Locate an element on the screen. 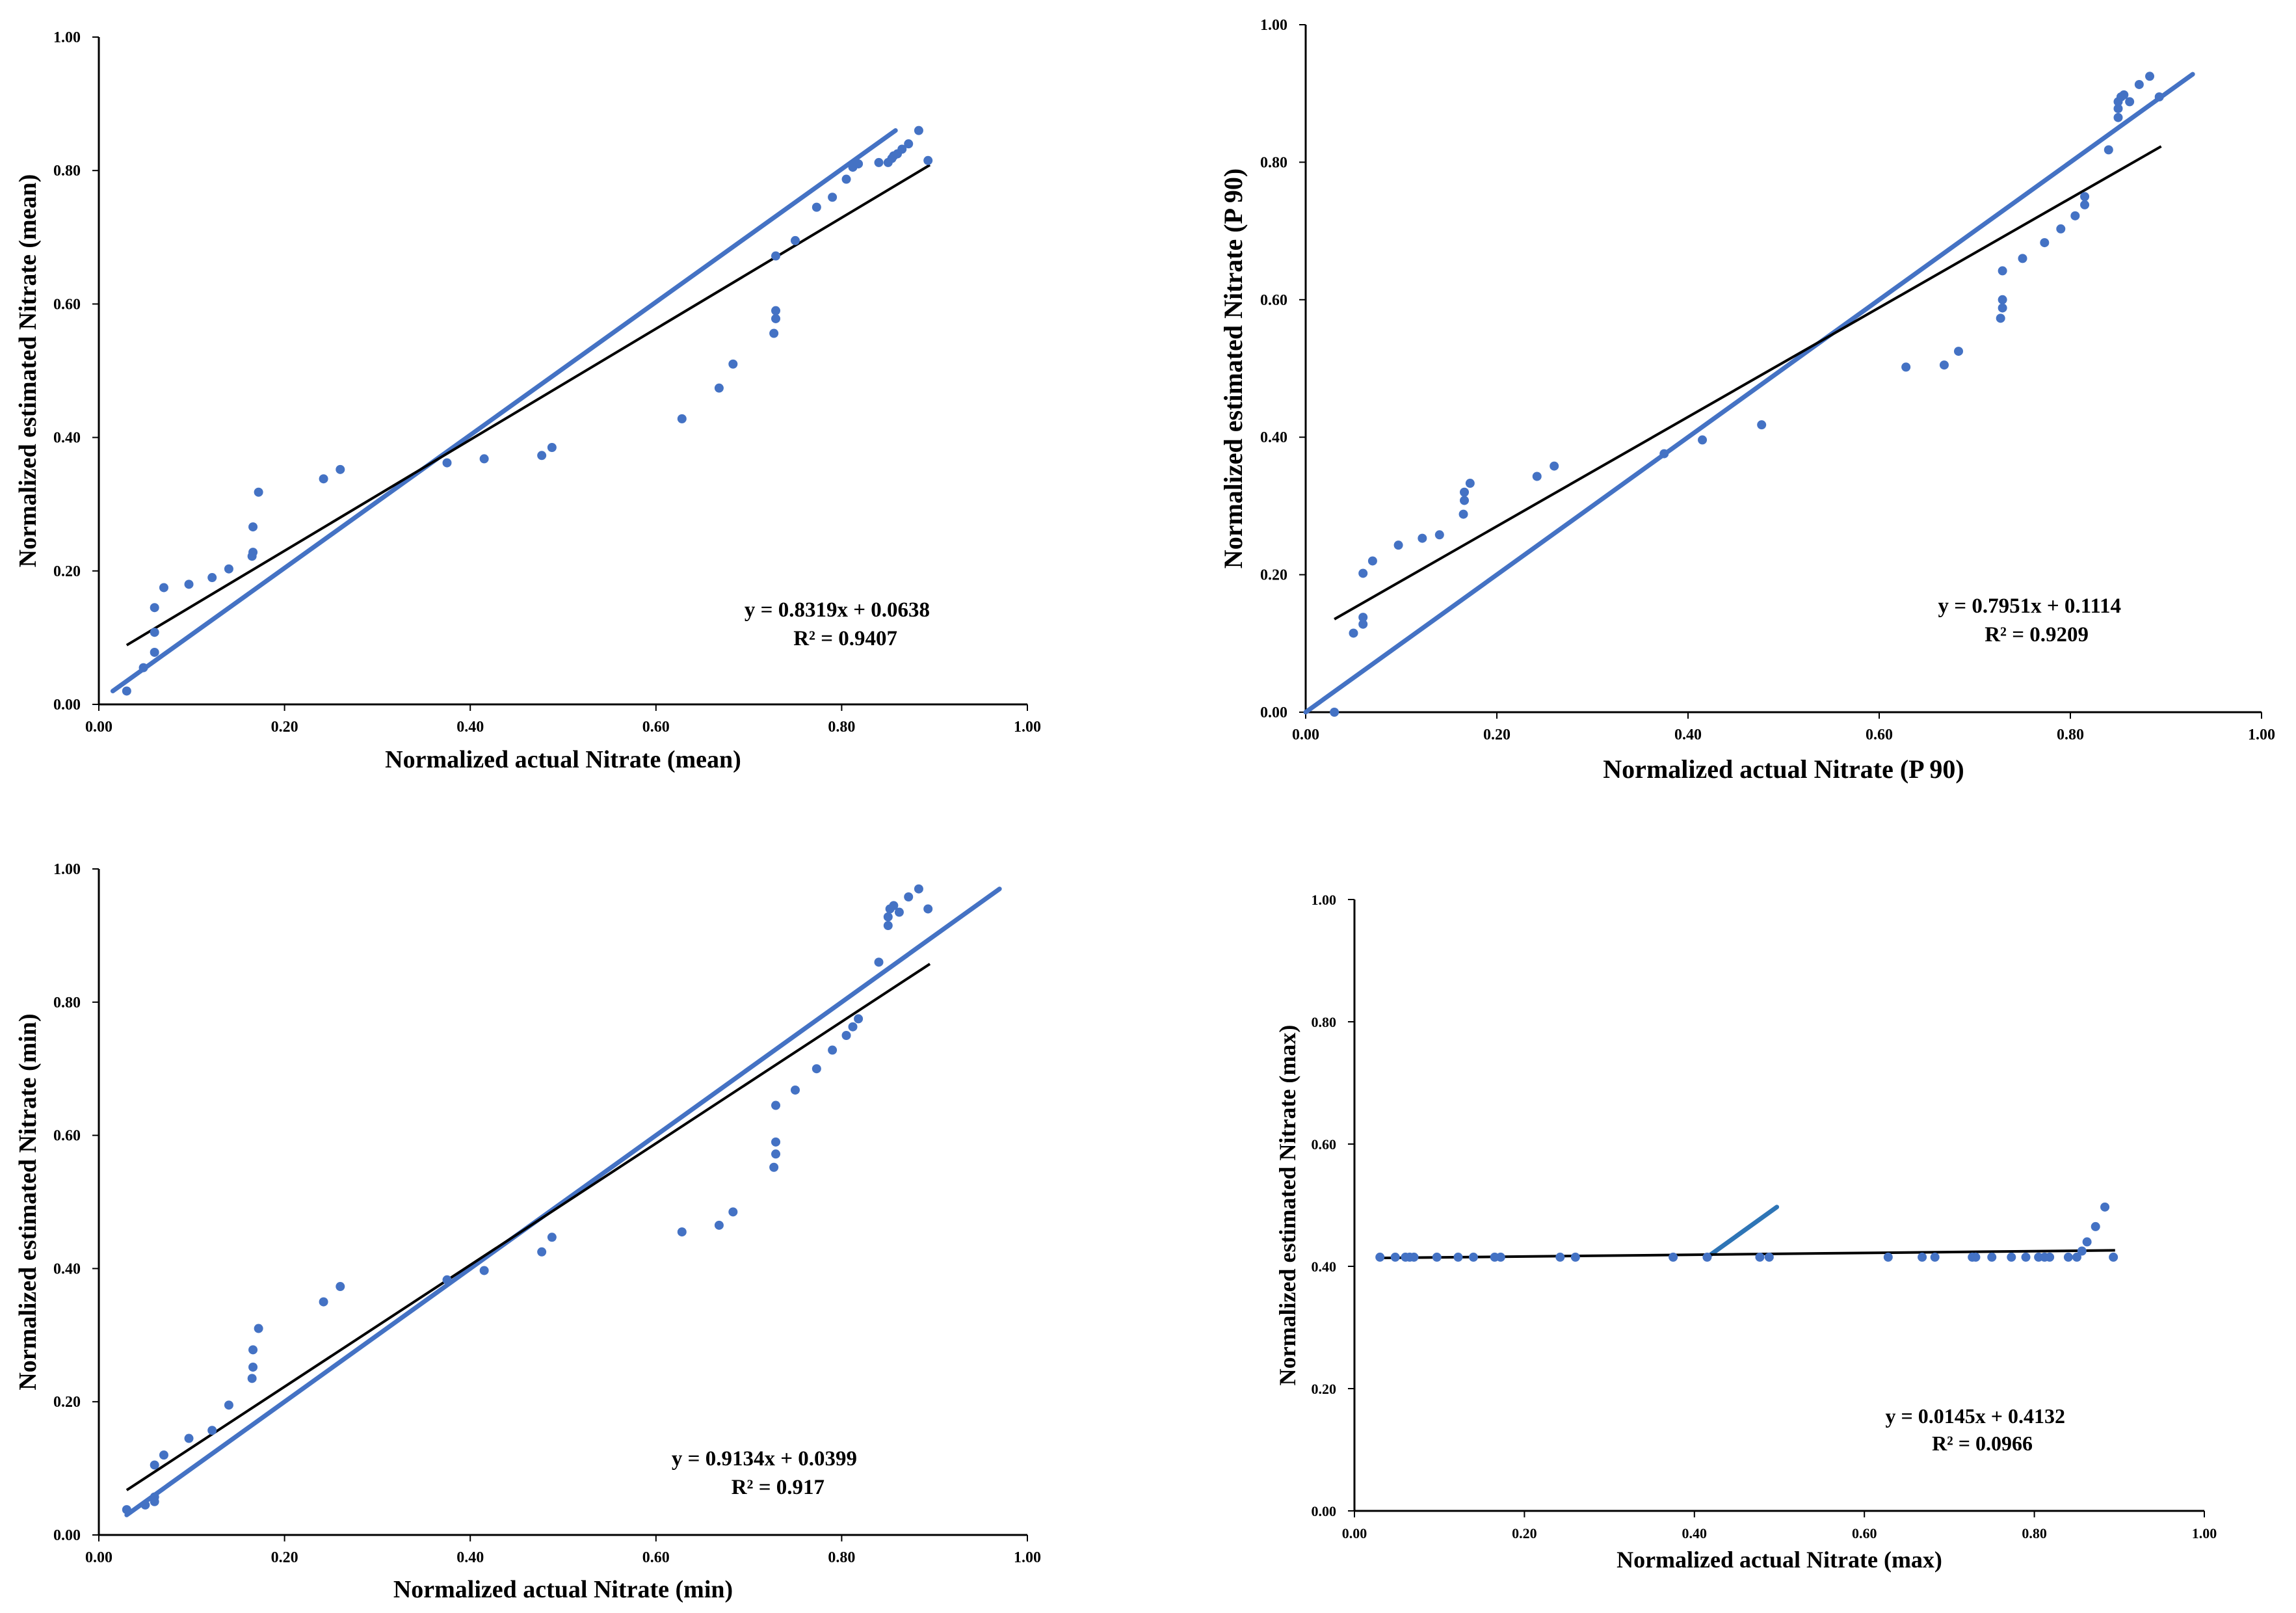  x-axis-title: Normalized actual Nitrate (min) is located at coordinates (563, 1589).